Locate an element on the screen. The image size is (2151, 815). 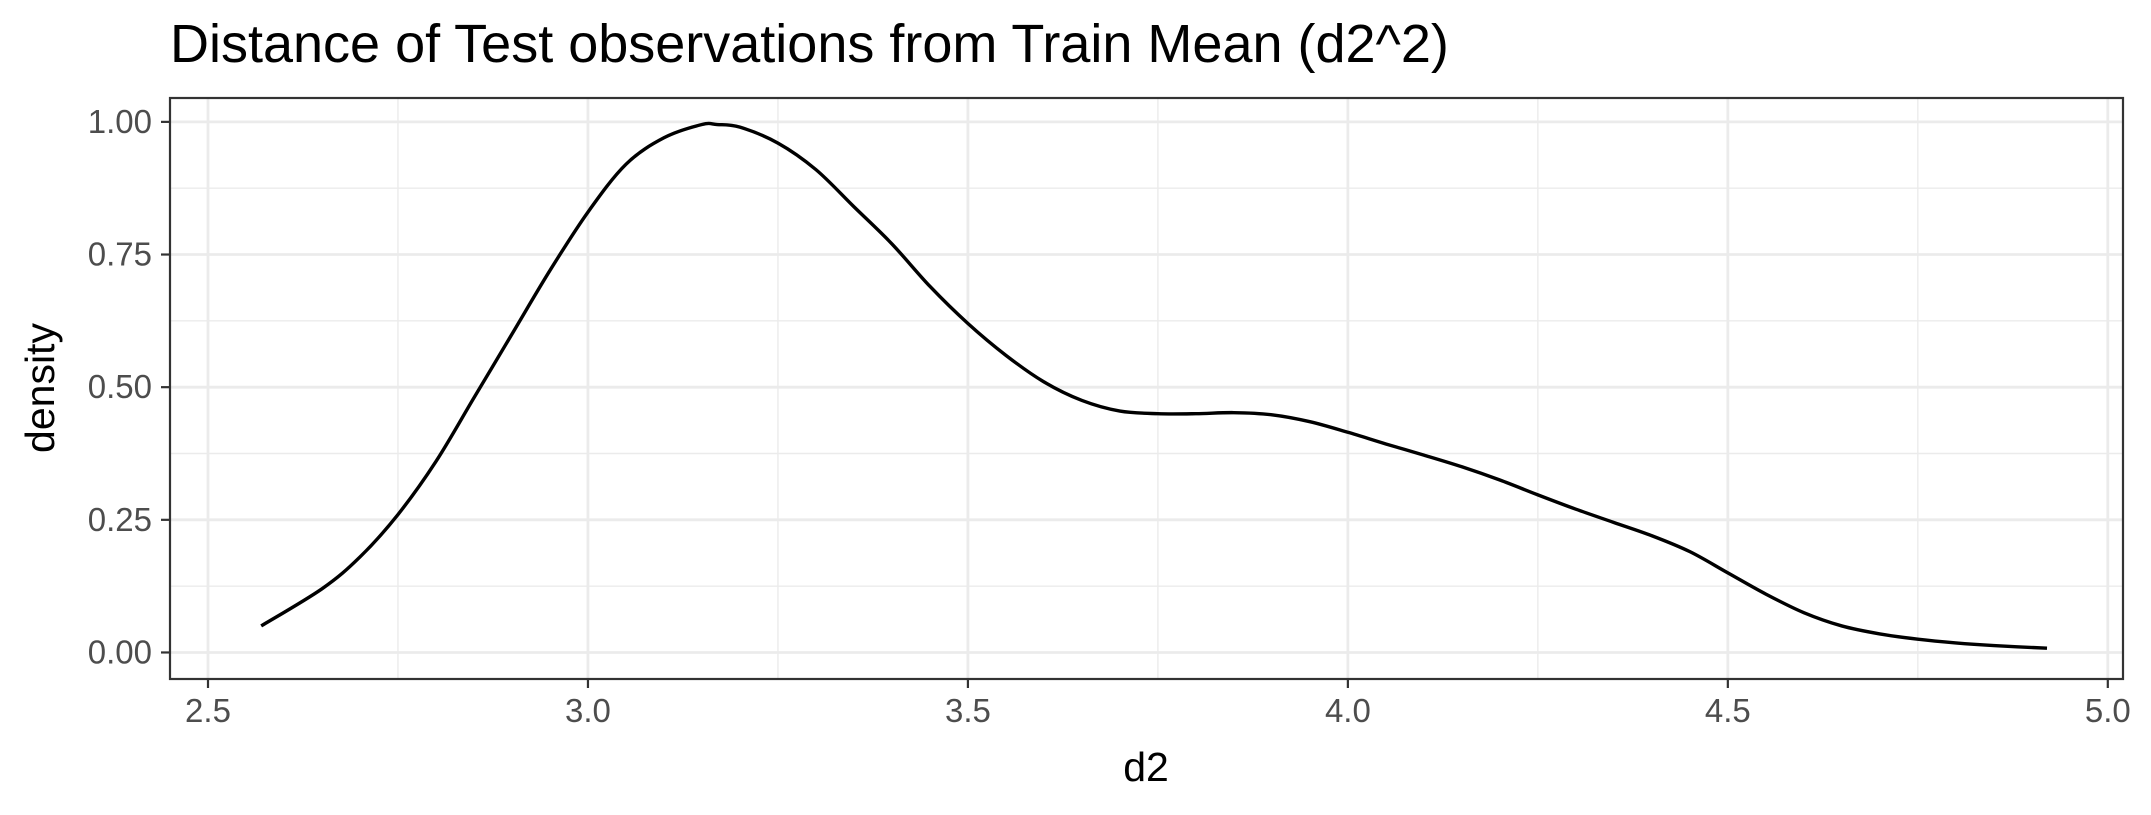
x-axis: 2.5 3.0 3.5 4.0 4.5 5.0 is located at coordinates (1158, 704).